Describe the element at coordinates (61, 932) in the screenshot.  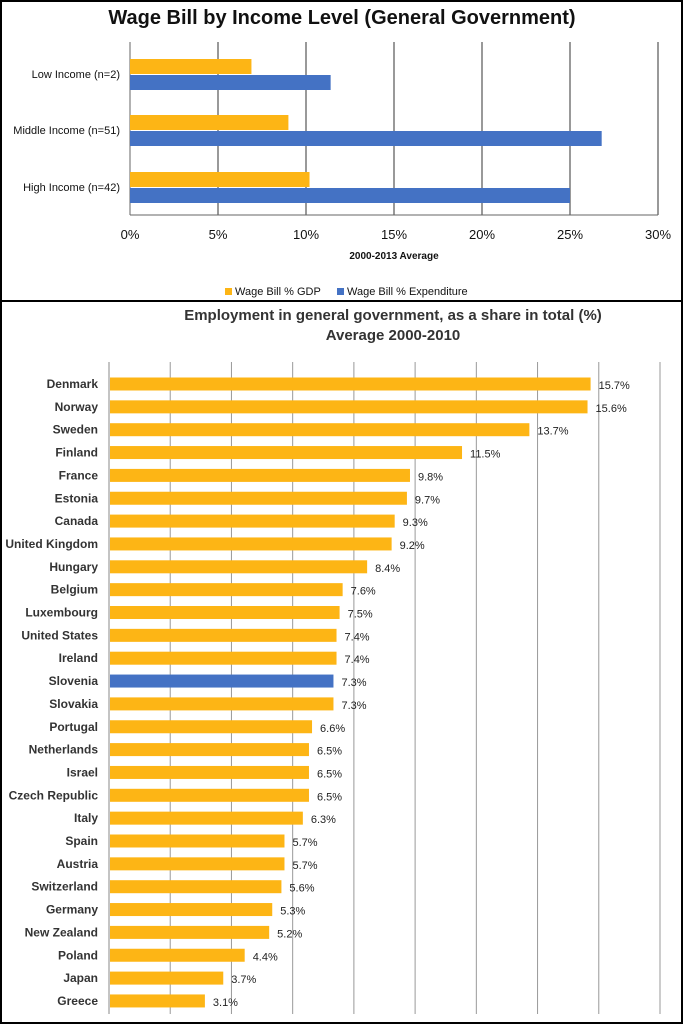
I see `category-label: New Zealand` at that location.